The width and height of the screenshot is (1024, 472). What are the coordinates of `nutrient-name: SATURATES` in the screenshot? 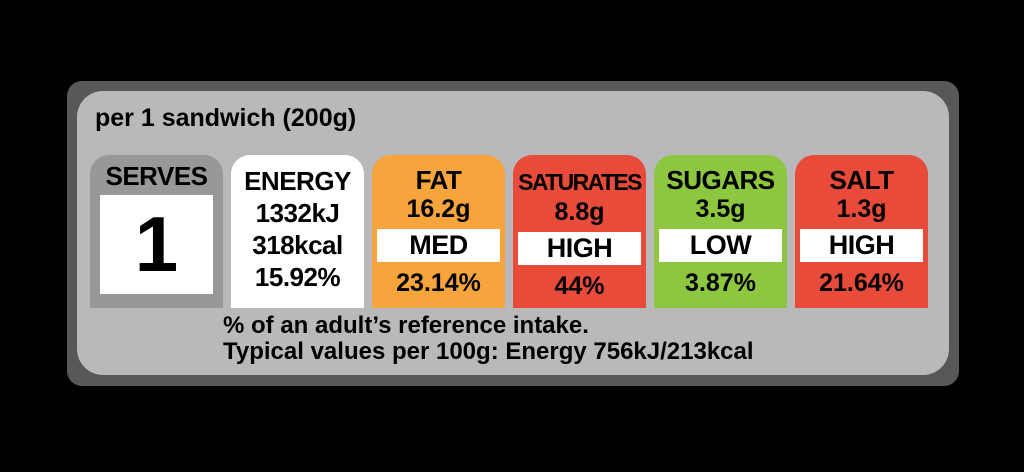 It's located at (580, 182).